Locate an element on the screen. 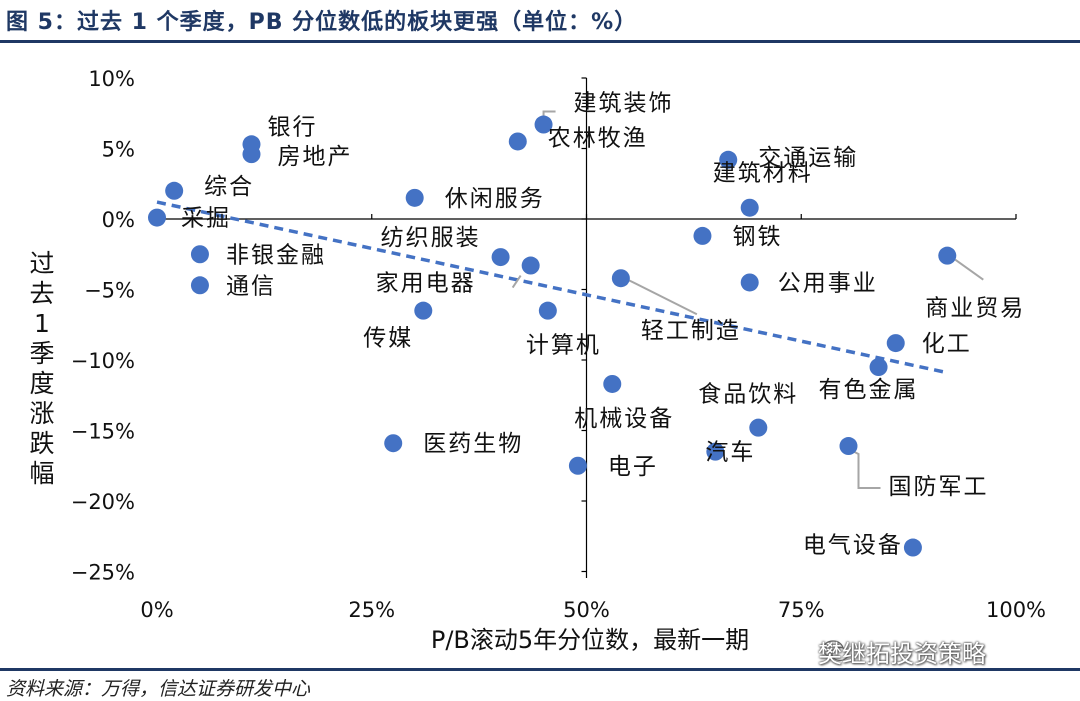 The image size is (1080, 701). point-label: 非银金融 is located at coordinates (276, 255).